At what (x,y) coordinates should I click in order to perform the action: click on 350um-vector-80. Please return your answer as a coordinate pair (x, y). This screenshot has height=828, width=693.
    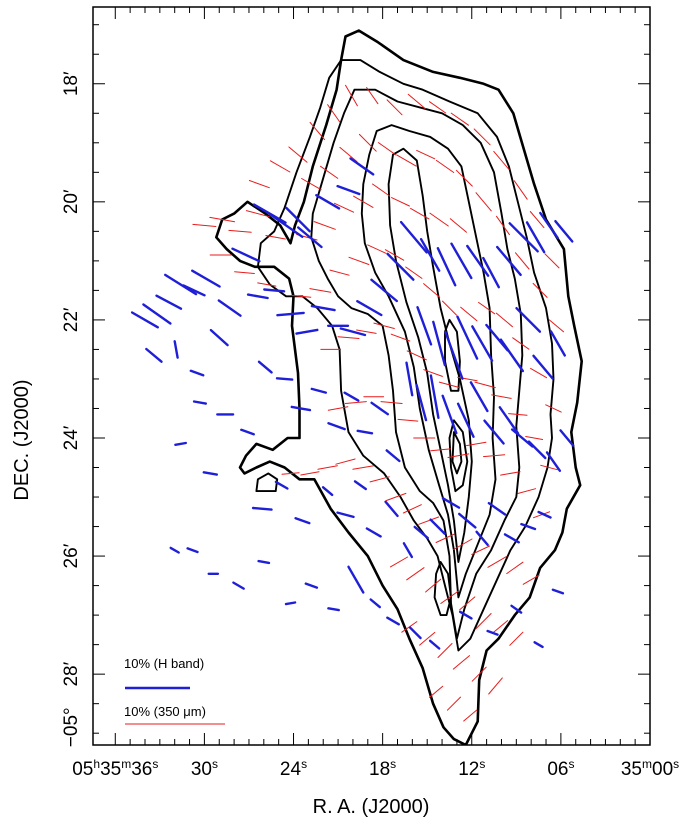
    Looking at the image, I should click on (408, 420).